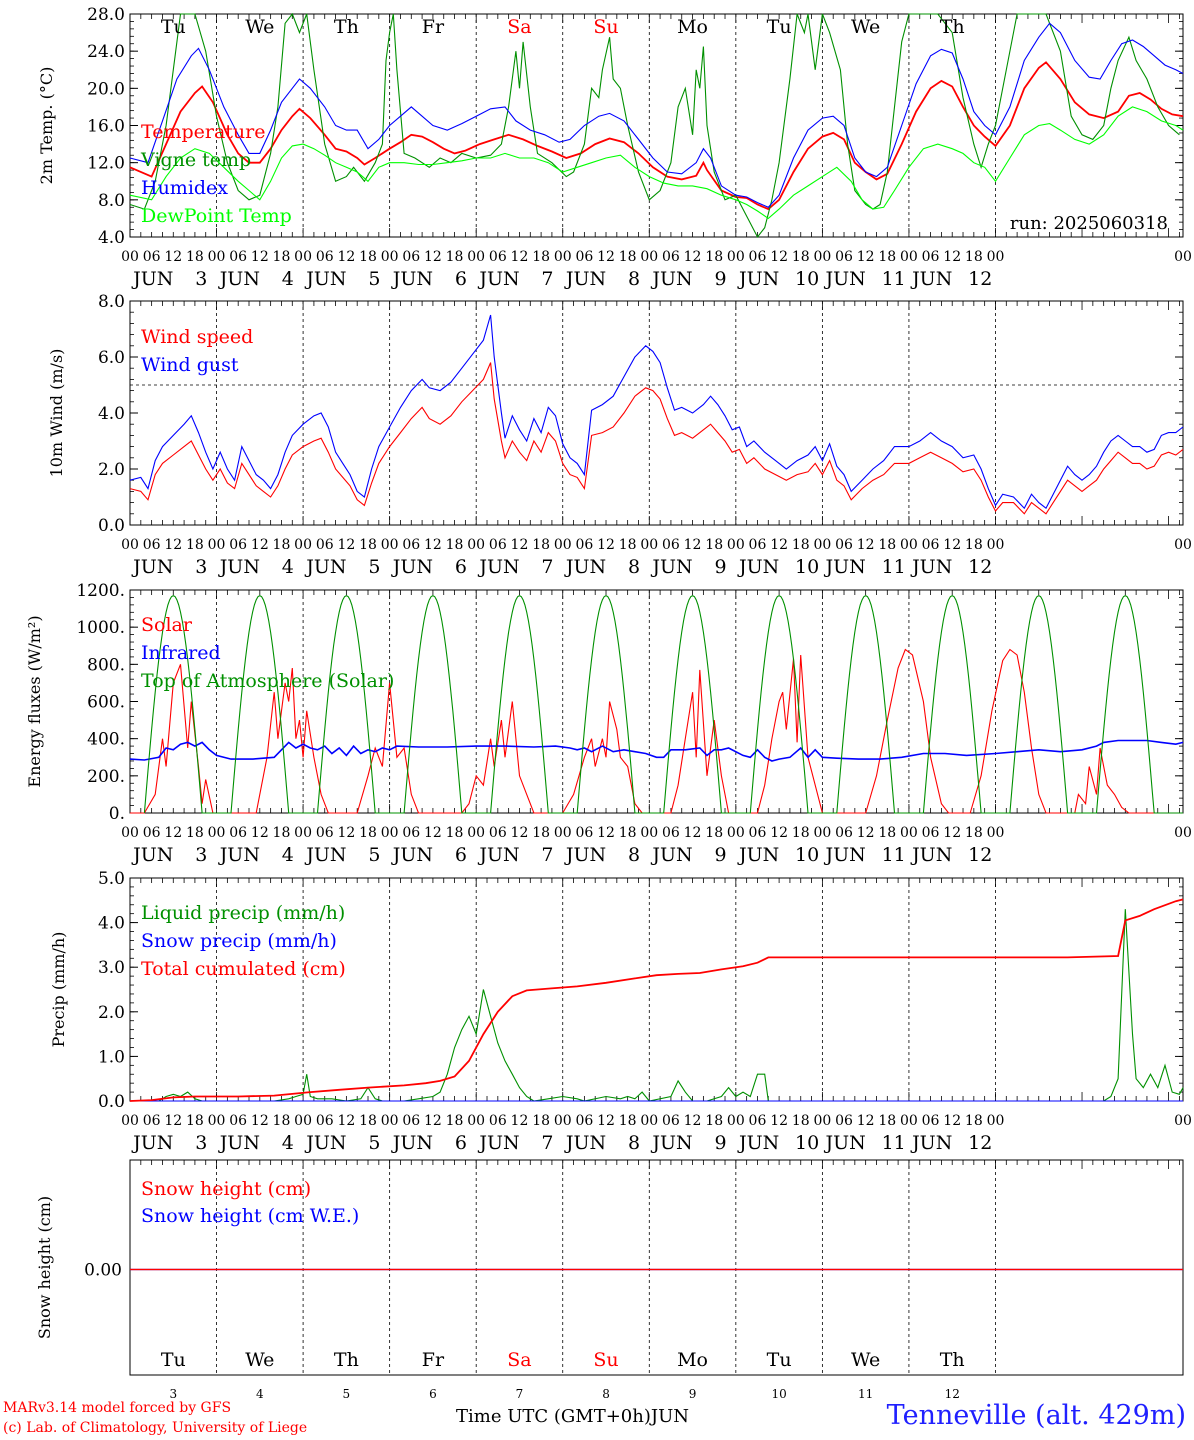  I want to click on y-tick-label: 12.0, so click(106, 164).